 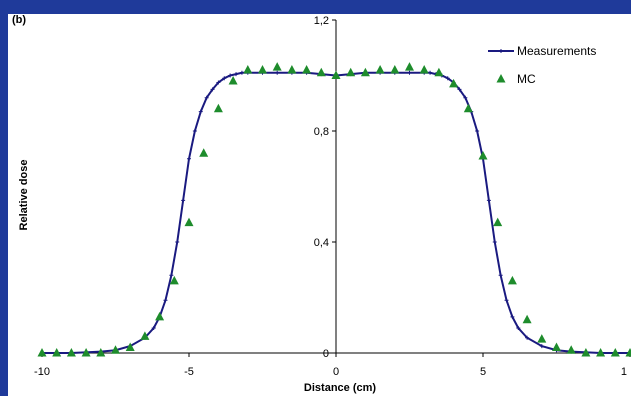 I want to click on window-frame-left, so click(x=4, y=198).